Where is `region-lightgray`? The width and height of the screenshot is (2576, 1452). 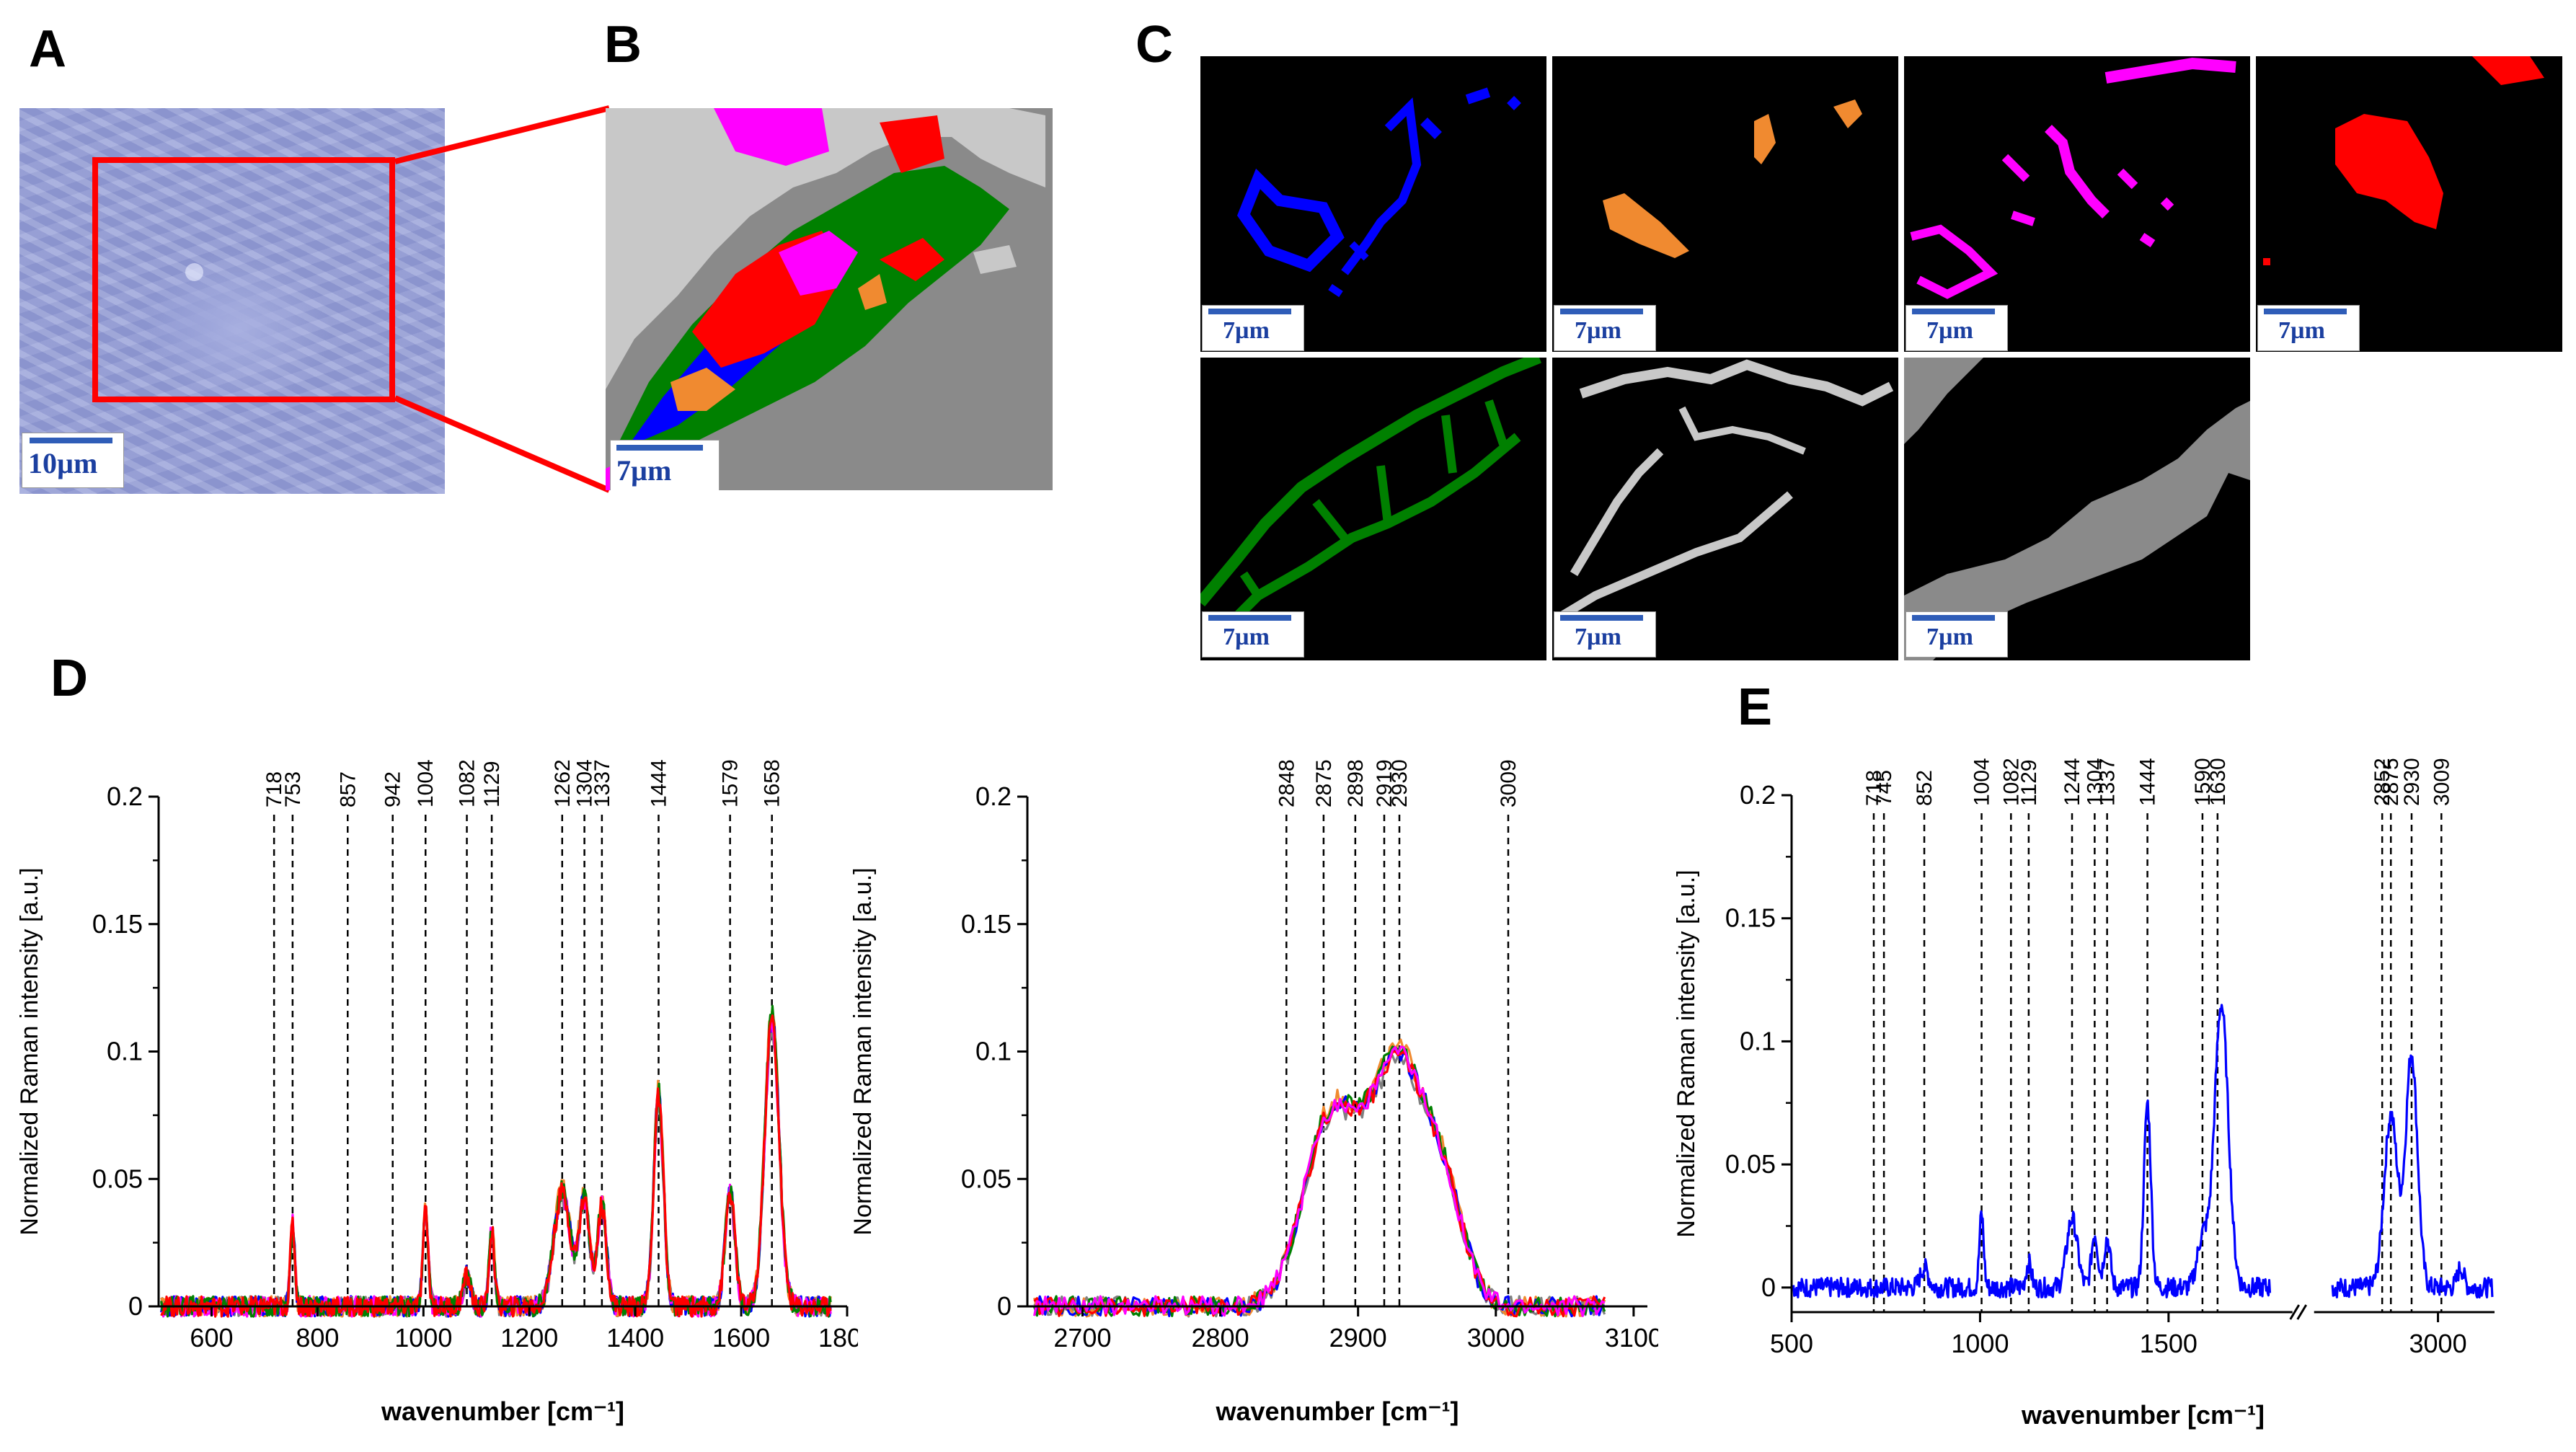
region-lightgray is located at coordinates (825, 278).